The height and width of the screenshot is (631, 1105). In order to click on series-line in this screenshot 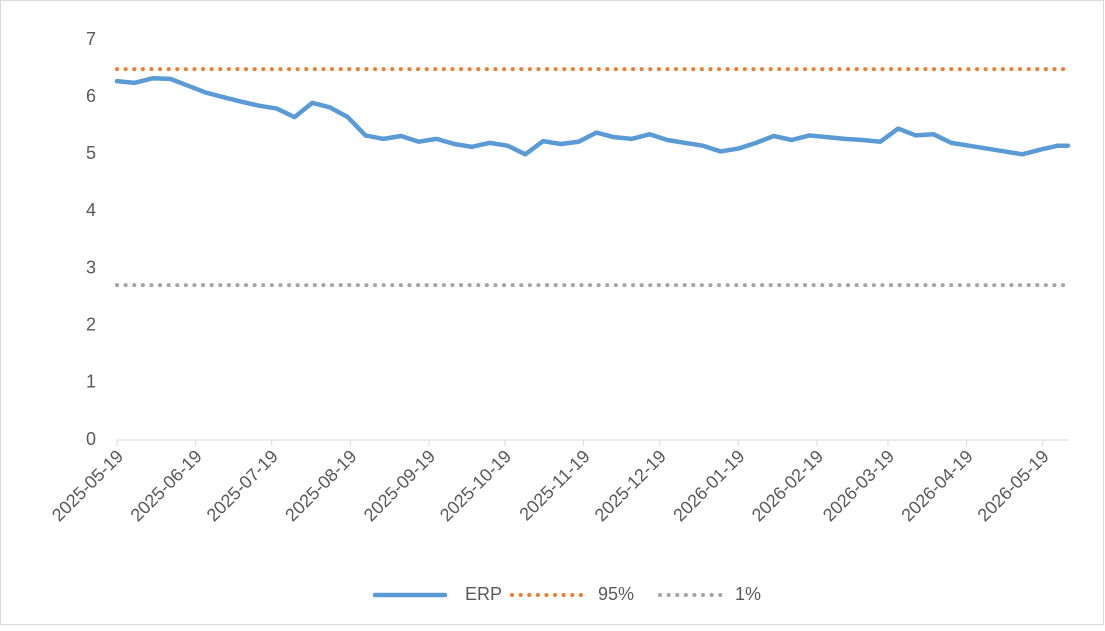, I will do `click(592, 116)`.